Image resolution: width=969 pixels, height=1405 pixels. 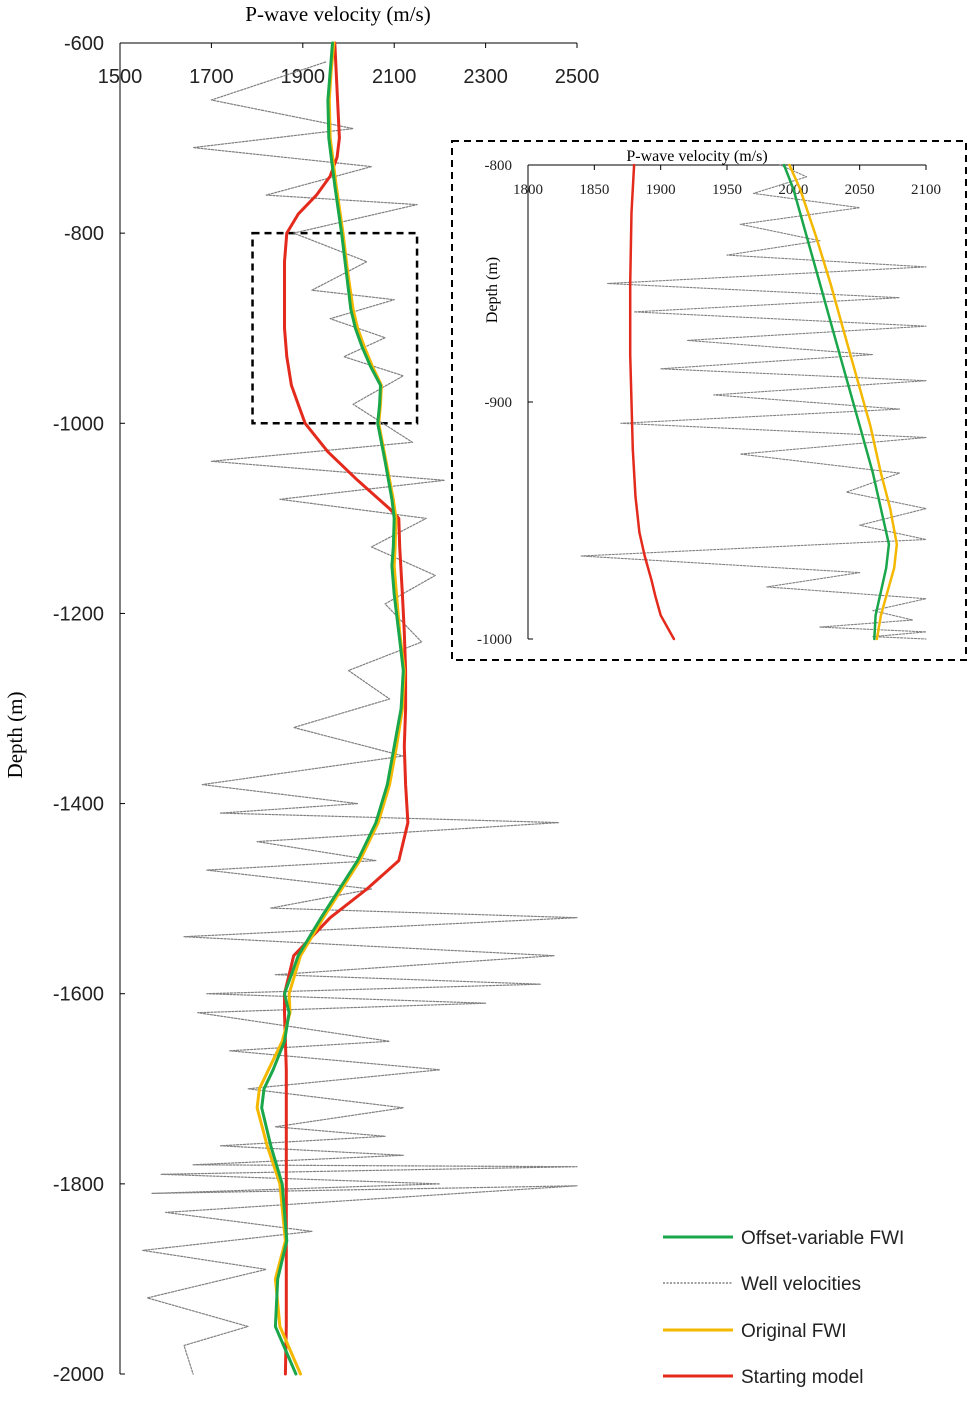 I want to click on inset-x-axis-title: P-wave velocity (m/s), so click(x=696, y=156).